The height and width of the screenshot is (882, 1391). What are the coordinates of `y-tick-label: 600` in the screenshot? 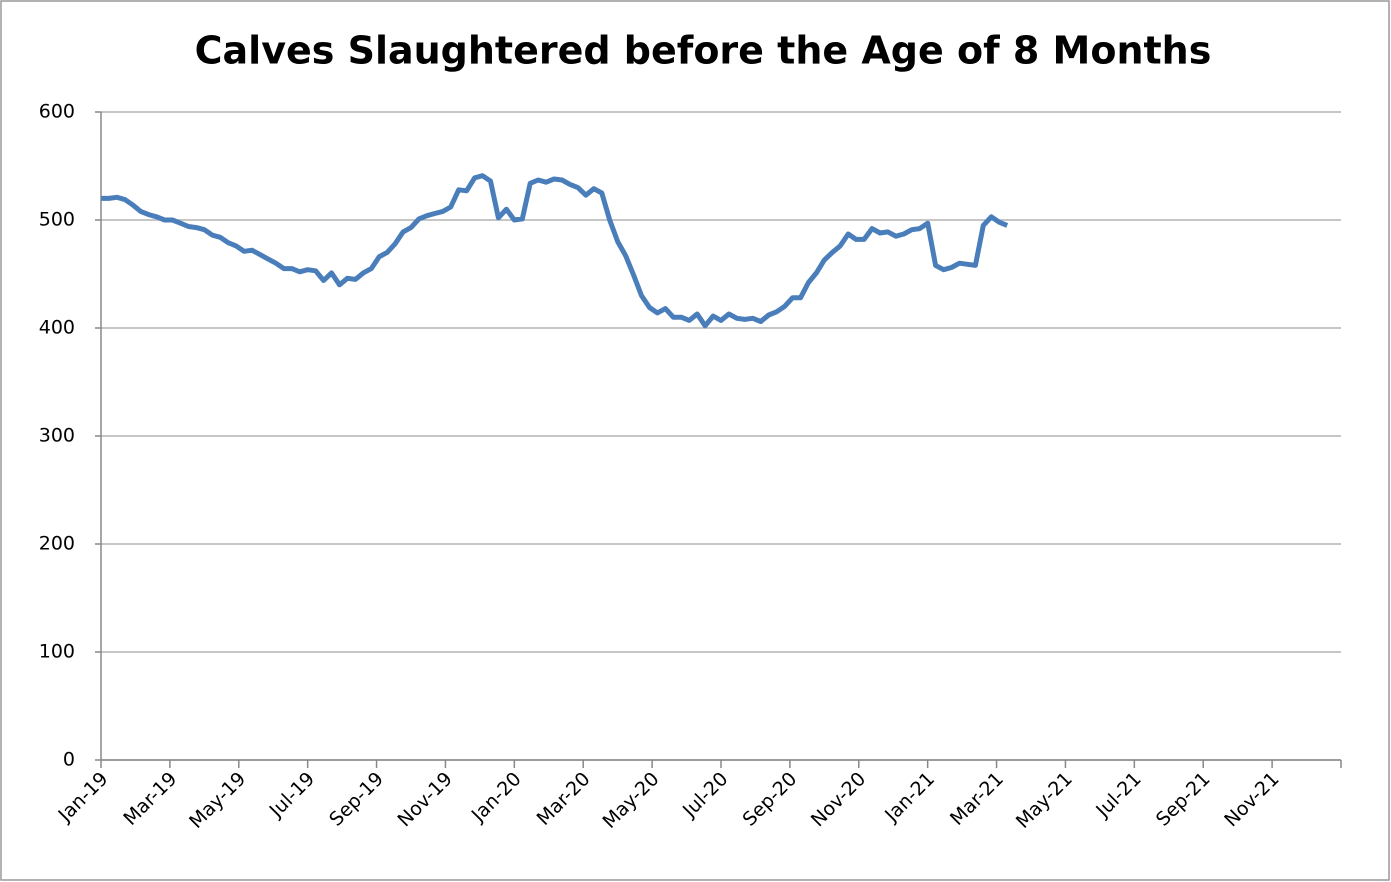 It's located at (57, 112).